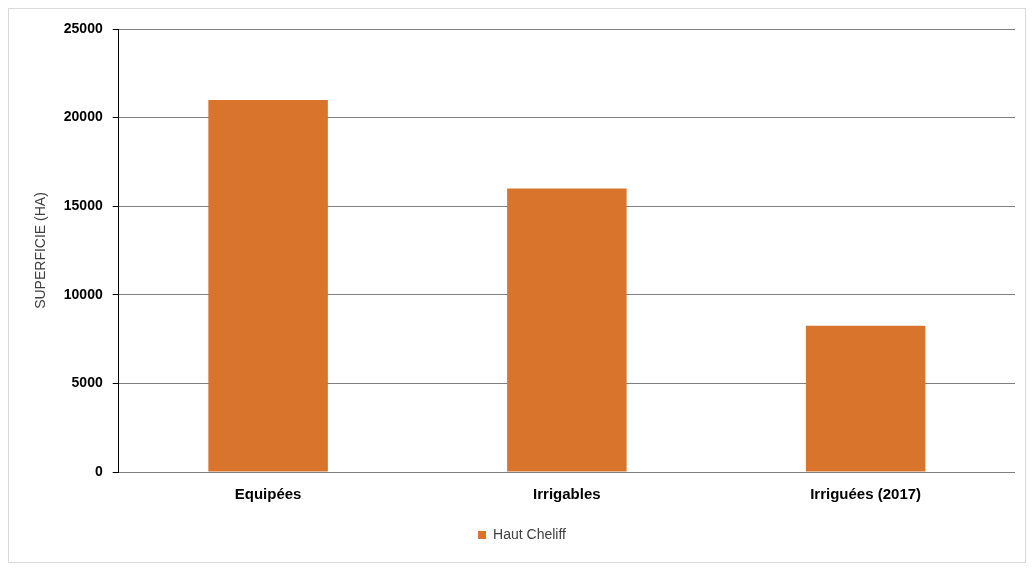 The image size is (1035, 572). I want to click on x-tick-label: Equipées, so click(268, 494).